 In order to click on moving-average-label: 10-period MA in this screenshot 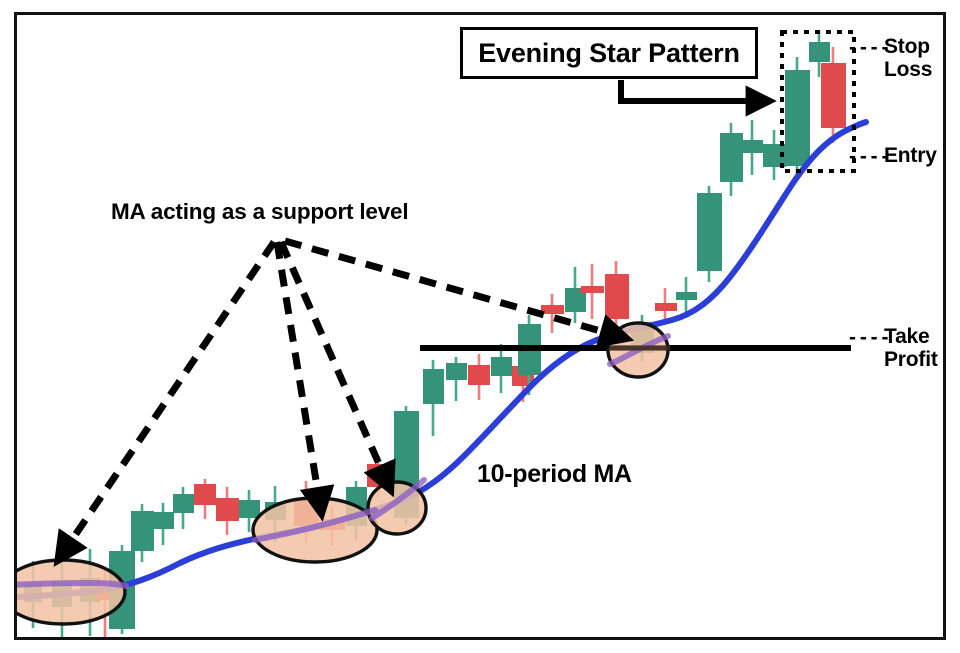, I will do `click(554, 474)`.